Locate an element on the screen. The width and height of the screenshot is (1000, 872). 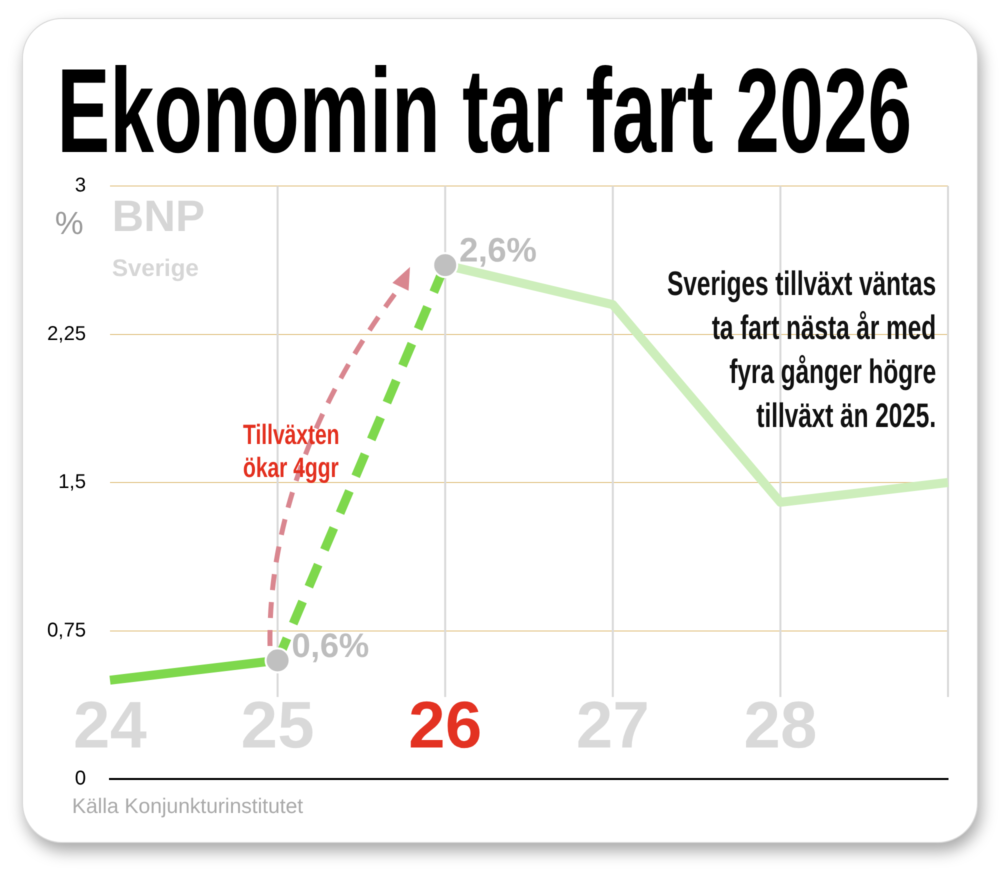
y-tick-label: 0,75 is located at coordinates (66, 630).